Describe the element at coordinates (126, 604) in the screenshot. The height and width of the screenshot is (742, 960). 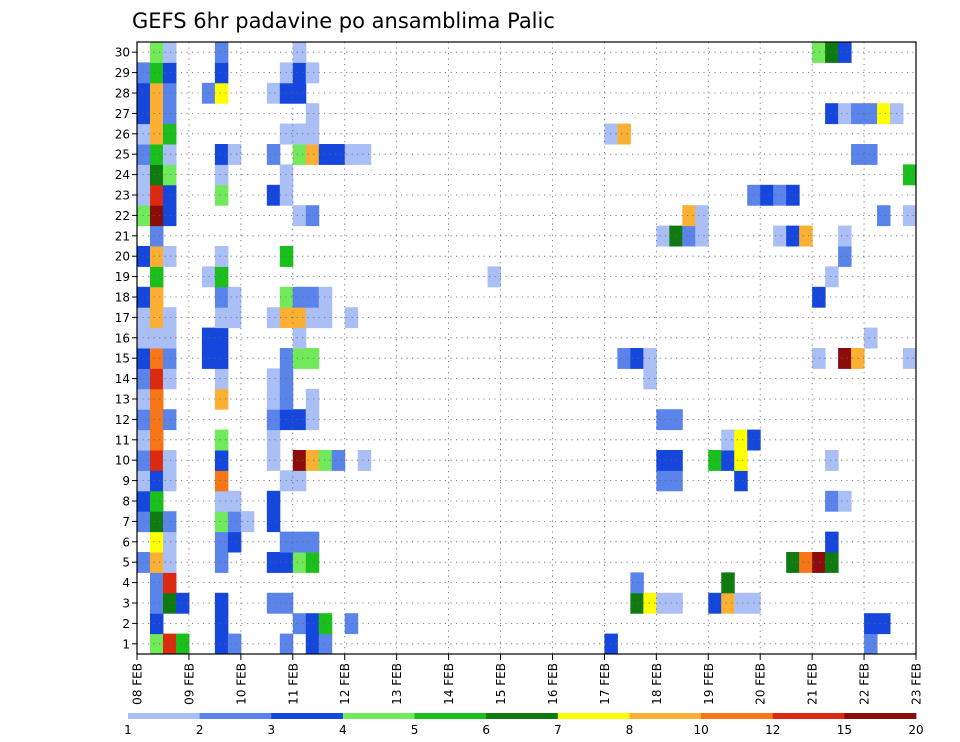
I see `y-tick-label: 3` at that location.